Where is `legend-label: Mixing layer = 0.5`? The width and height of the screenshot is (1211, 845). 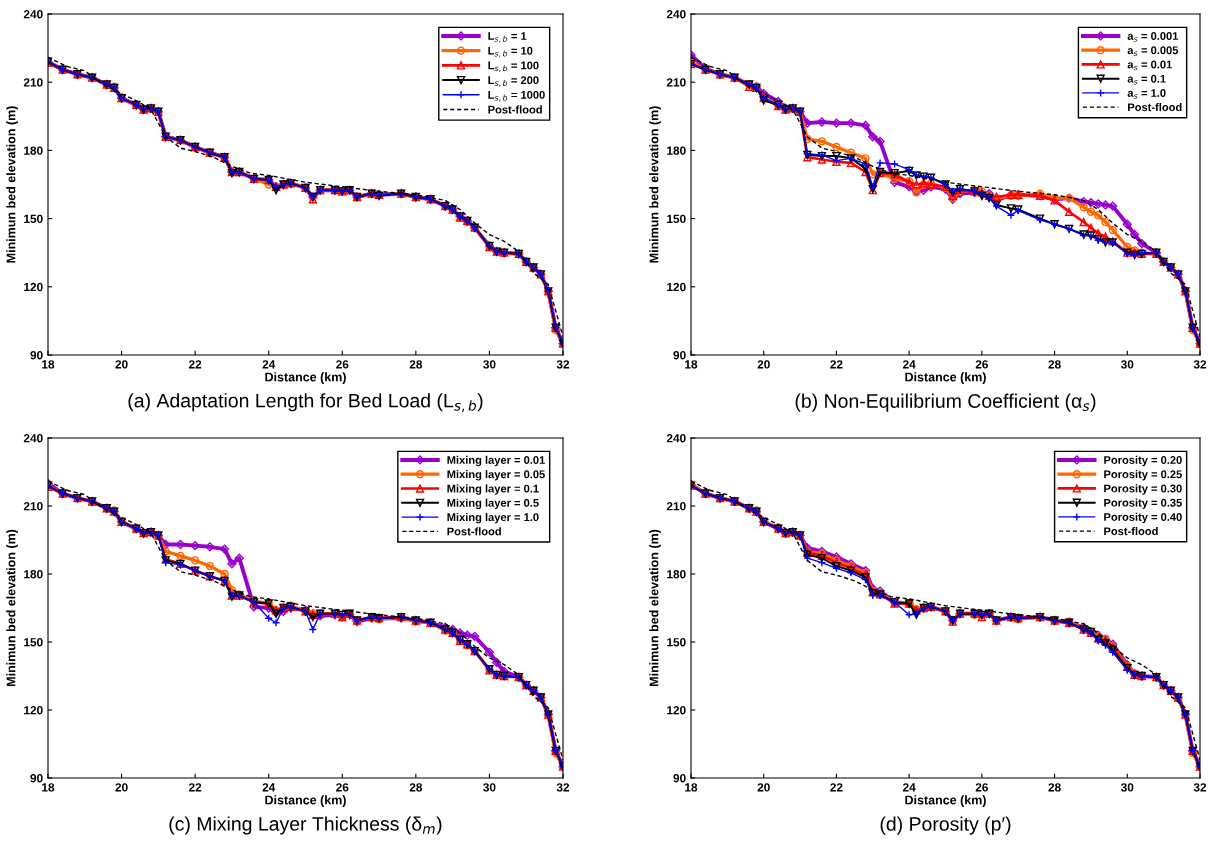 legend-label: Mixing layer = 0.5 is located at coordinates (493, 504).